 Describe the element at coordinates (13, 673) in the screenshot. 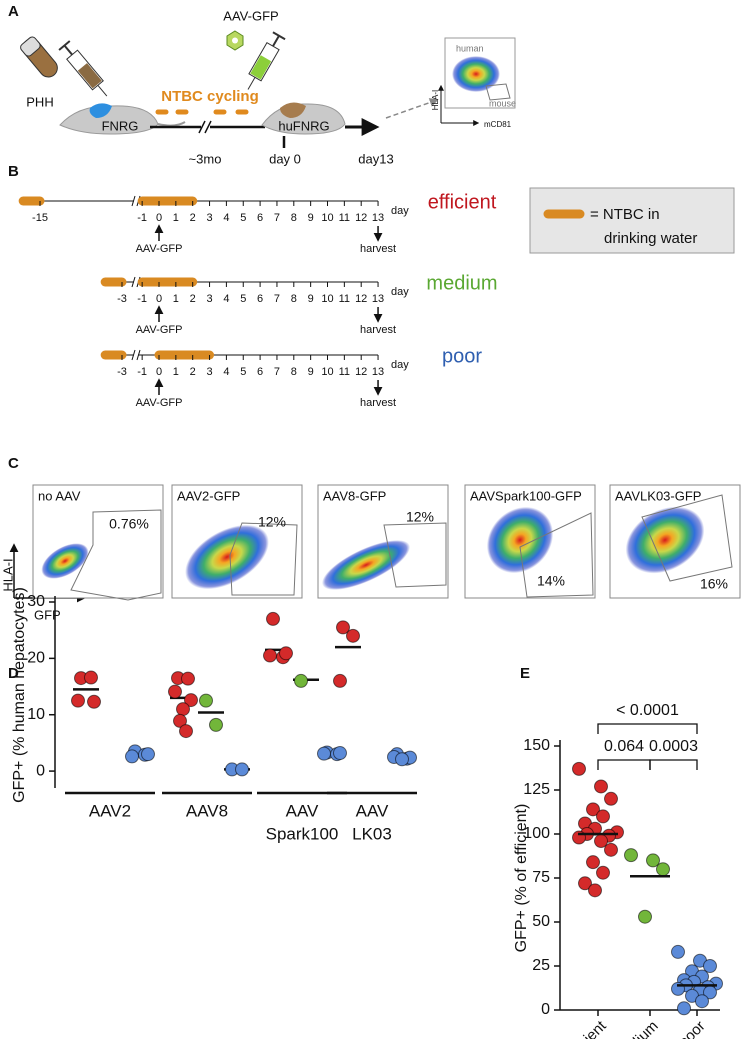

I see `panel-letter: D` at that location.